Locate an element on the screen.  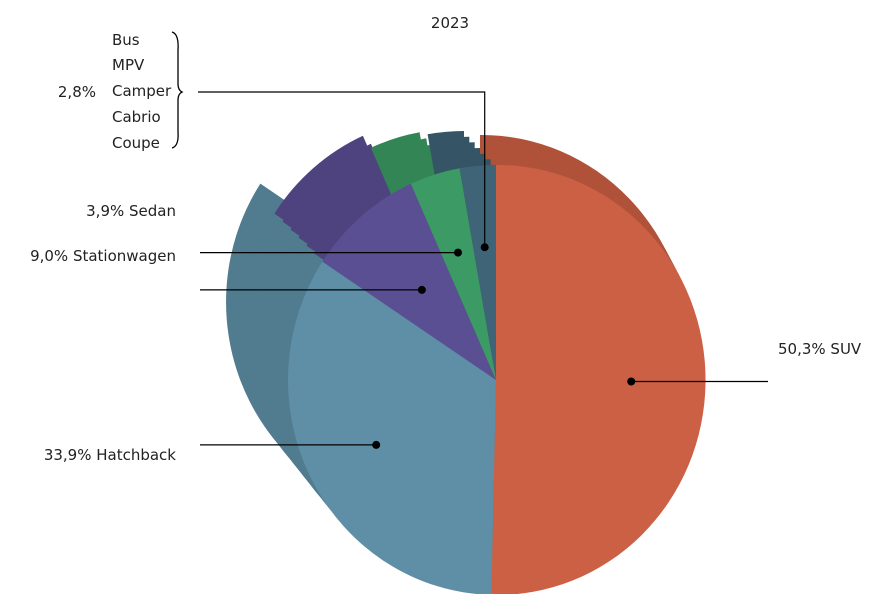
other-group-list: Bus MPV Camper Cabrio Coupe is located at coordinates (148, 91).